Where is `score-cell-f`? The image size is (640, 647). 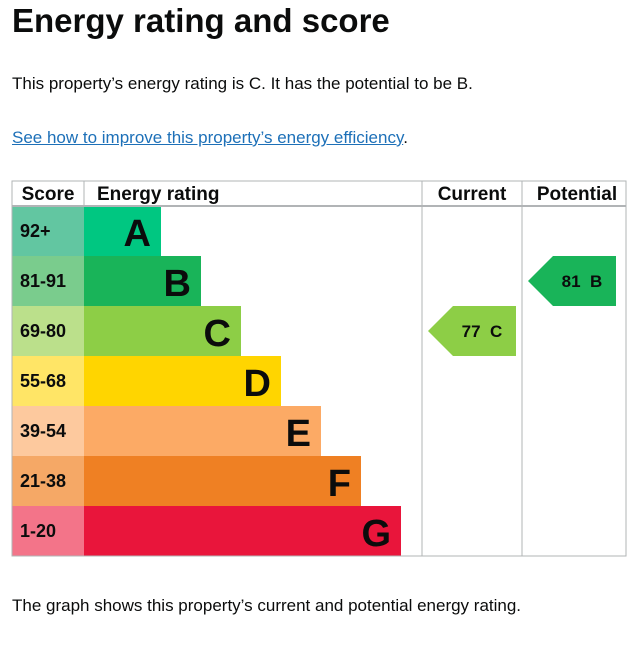 score-cell-f is located at coordinates (48, 481).